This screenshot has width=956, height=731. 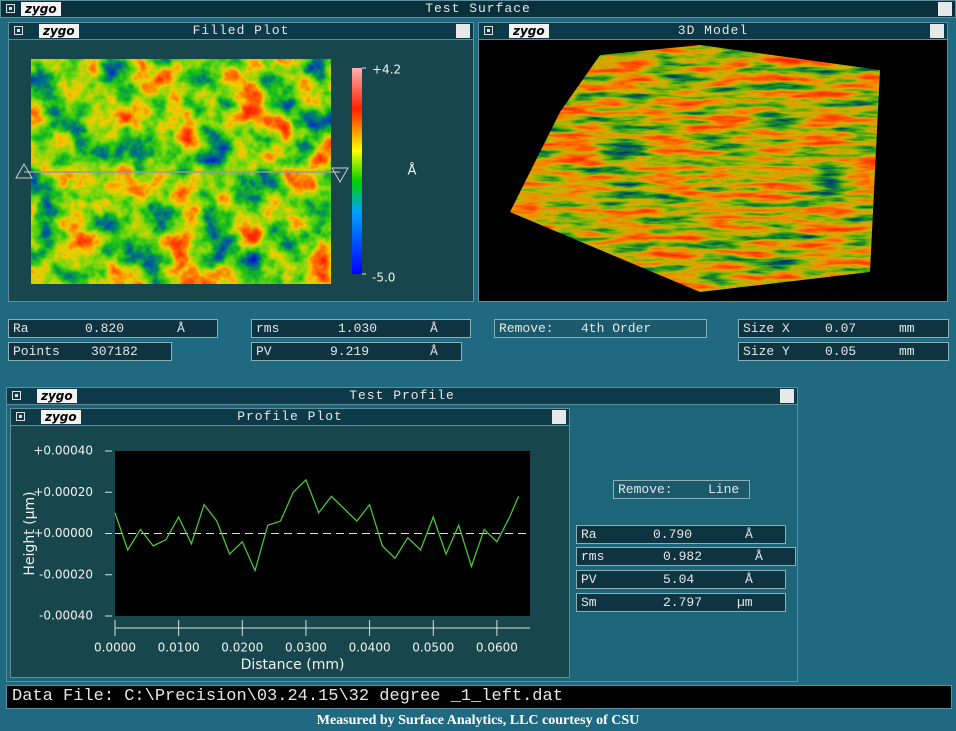 What do you see at coordinates (63, 696) in the screenshot?
I see `data-file-label: Data File:` at bounding box center [63, 696].